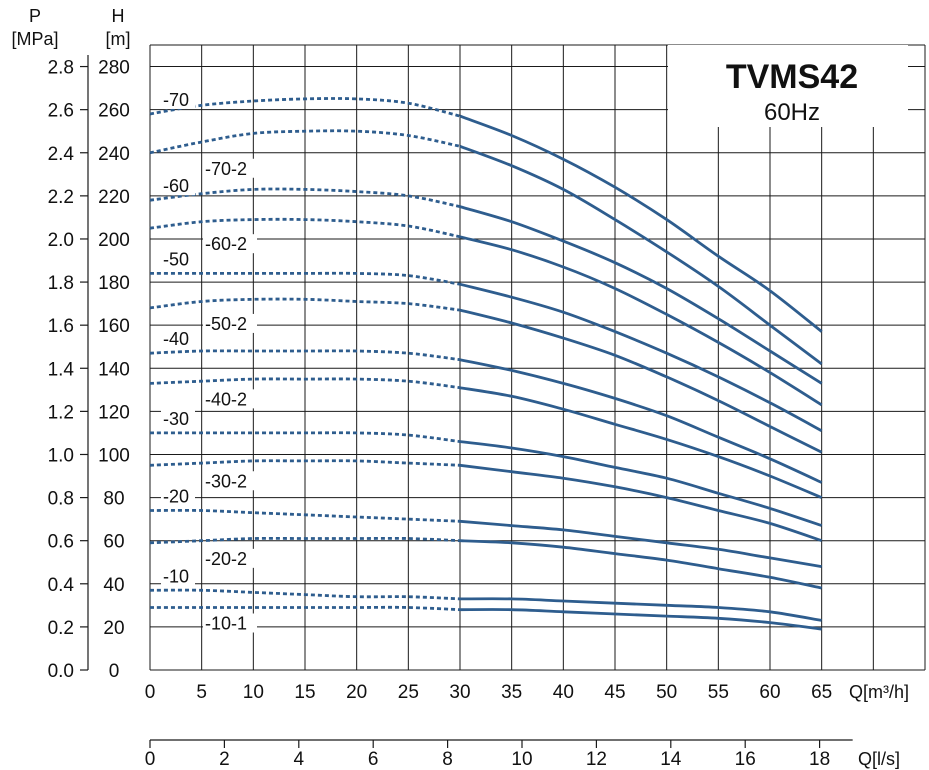 The width and height of the screenshot is (929, 770). Describe the element at coordinates (788, 86) in the screenshot. I see `title-box: TVMS42 60Hz` at that location.